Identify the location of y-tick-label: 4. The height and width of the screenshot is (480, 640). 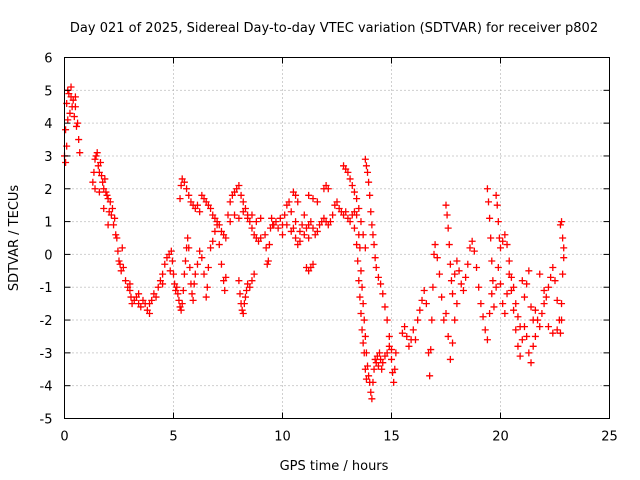
(48, 124).